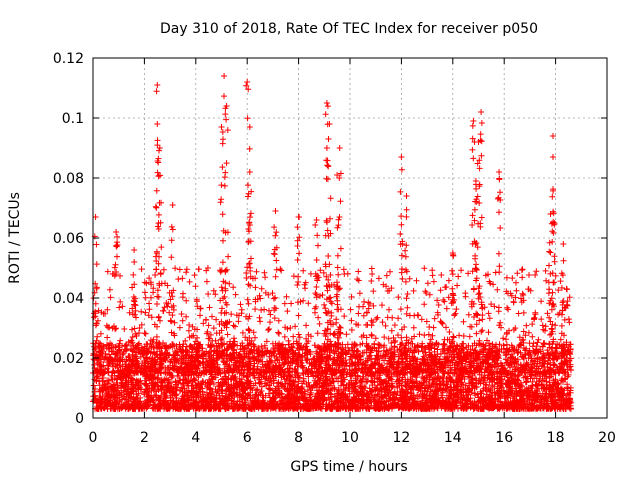 The image size is (640, 480). What do you see at coordinates (68, 179) in the screenshot?
I see `y-tick-label: 0.08` at bounding box center [68, 179].